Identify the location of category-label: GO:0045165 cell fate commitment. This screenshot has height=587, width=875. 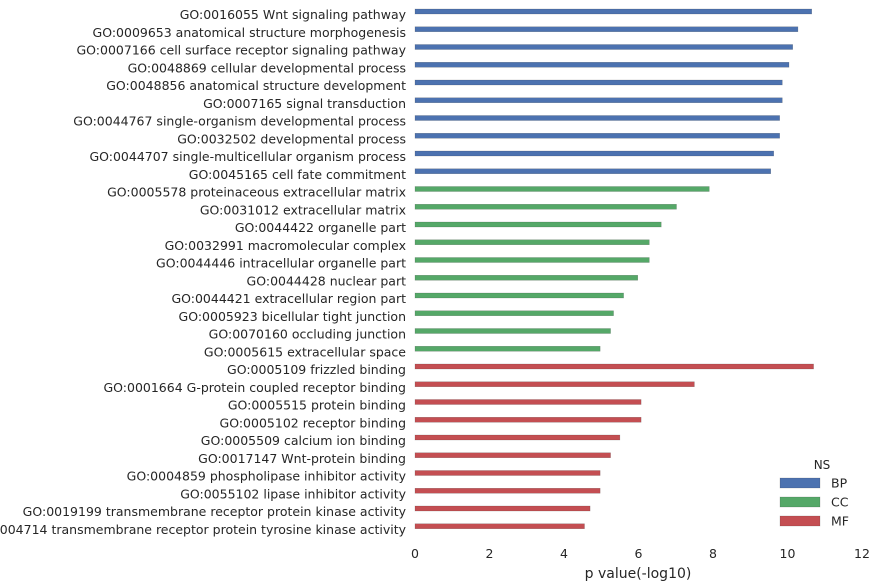
(297, 174).